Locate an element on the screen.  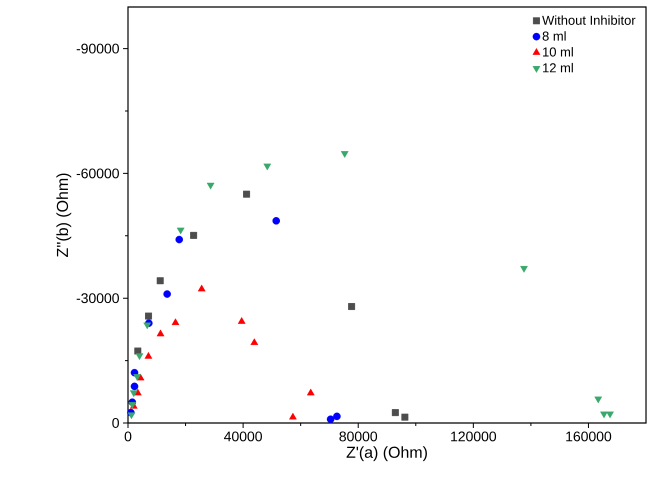
y-tick-label: 0 is located at coordinates (115, 423).